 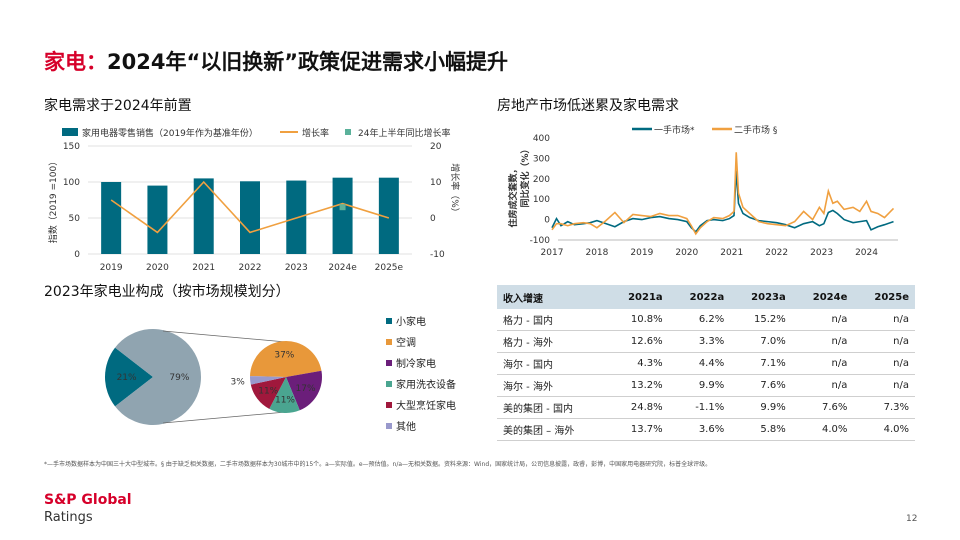 I want to click on y-tick-label: 300, so click(x=541, y=159).